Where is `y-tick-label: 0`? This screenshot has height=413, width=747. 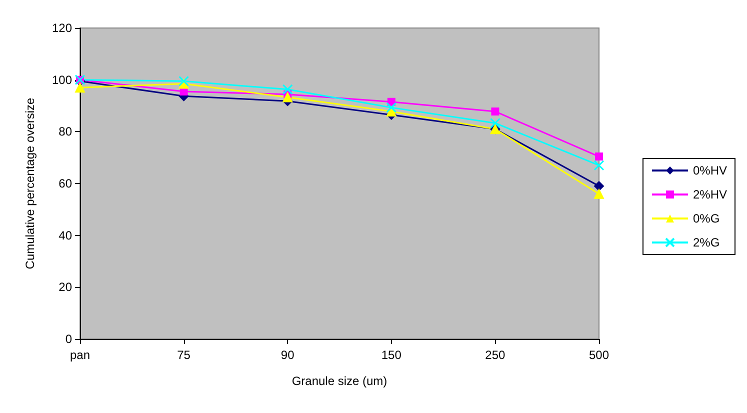
y-tick-label: 0 is located at coordinates (68, 339).